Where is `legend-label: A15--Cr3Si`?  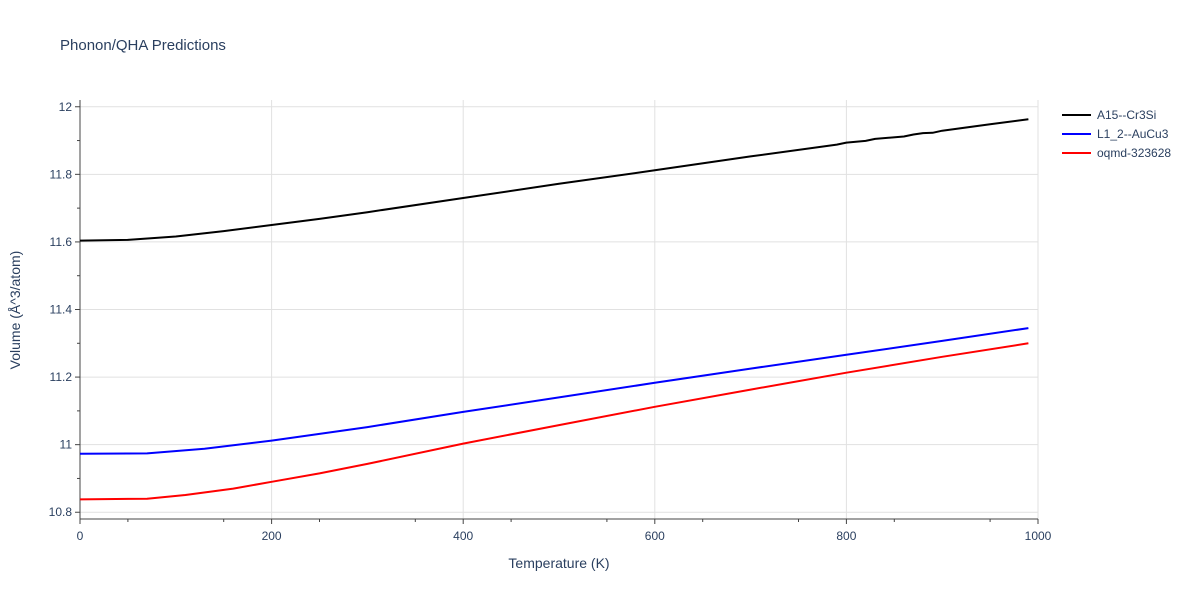 legend-label: A15--Cr3Si is located at coordinates (1126, 115).